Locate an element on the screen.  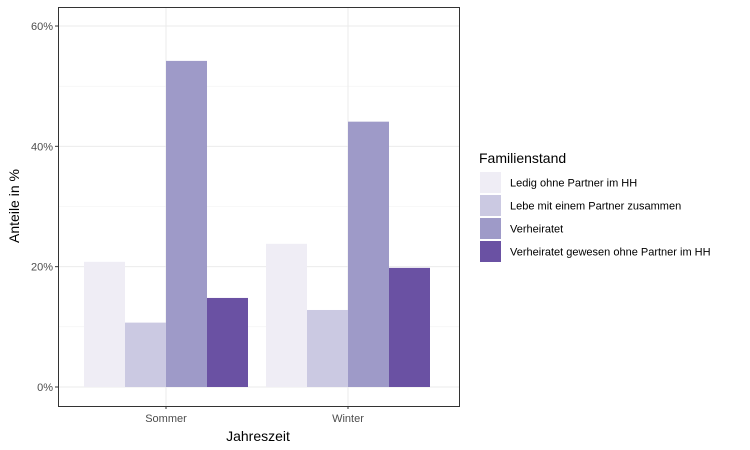
y-tick-label: 40% is located at coordinates (42, 147).